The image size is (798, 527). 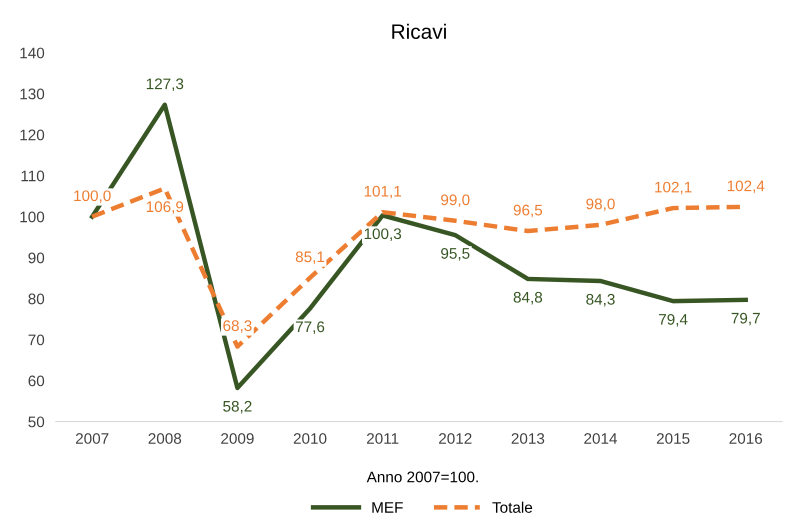 I want to click on data-label: 100,0, so click(x=92, y=196).